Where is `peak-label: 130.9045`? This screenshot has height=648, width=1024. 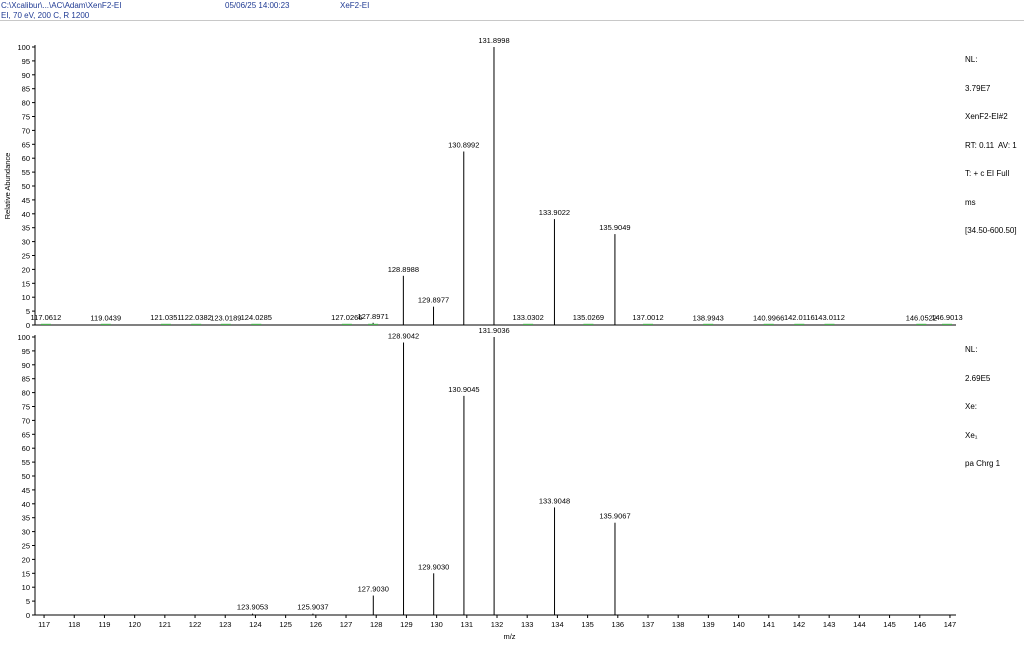
peak-label: 130.9045 is located at coordinates (463, 389).